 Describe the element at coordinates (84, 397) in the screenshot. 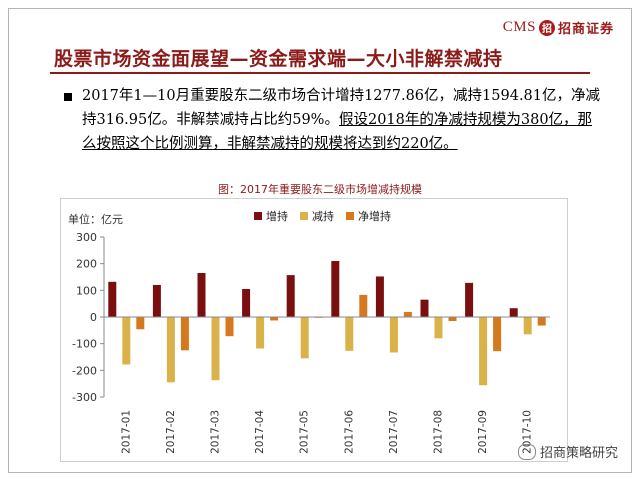

I see `y-tick-label: -300` at that location.